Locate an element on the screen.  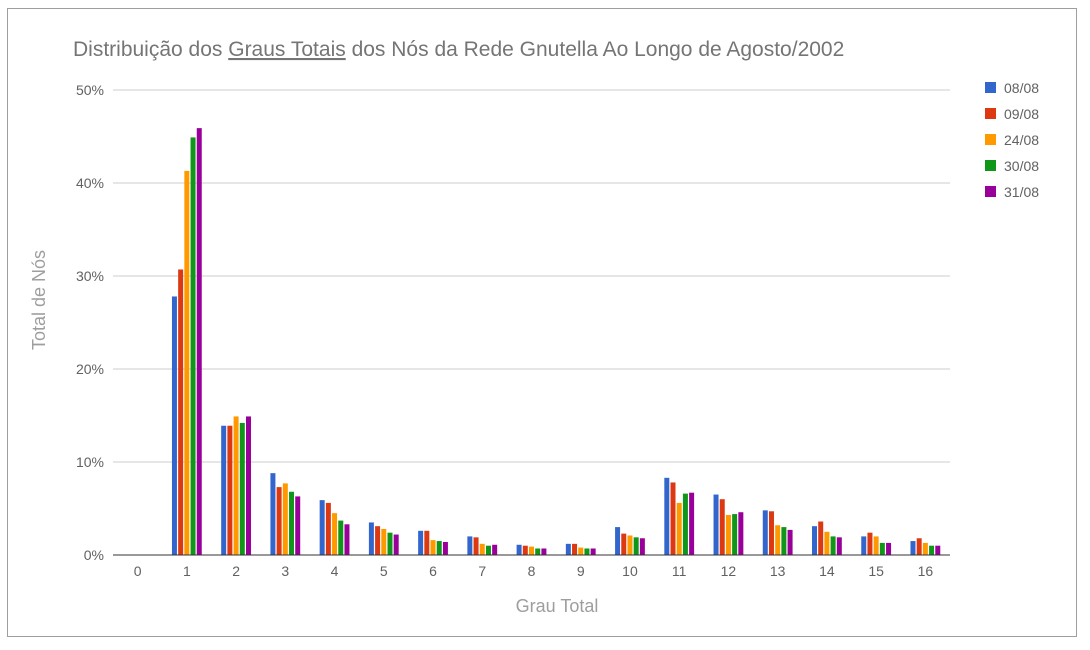
x-tick-label: 5 is located at coordinates (384, 571).